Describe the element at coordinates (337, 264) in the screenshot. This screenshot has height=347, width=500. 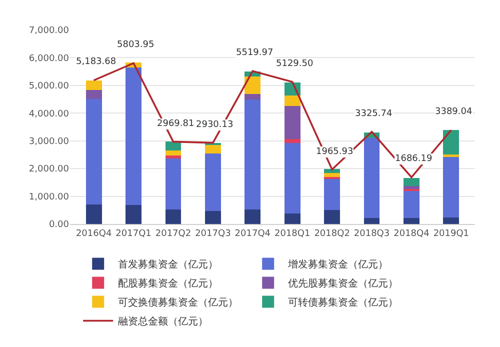
I see `legend-label: 增发募集资金（亿元）` at that location.